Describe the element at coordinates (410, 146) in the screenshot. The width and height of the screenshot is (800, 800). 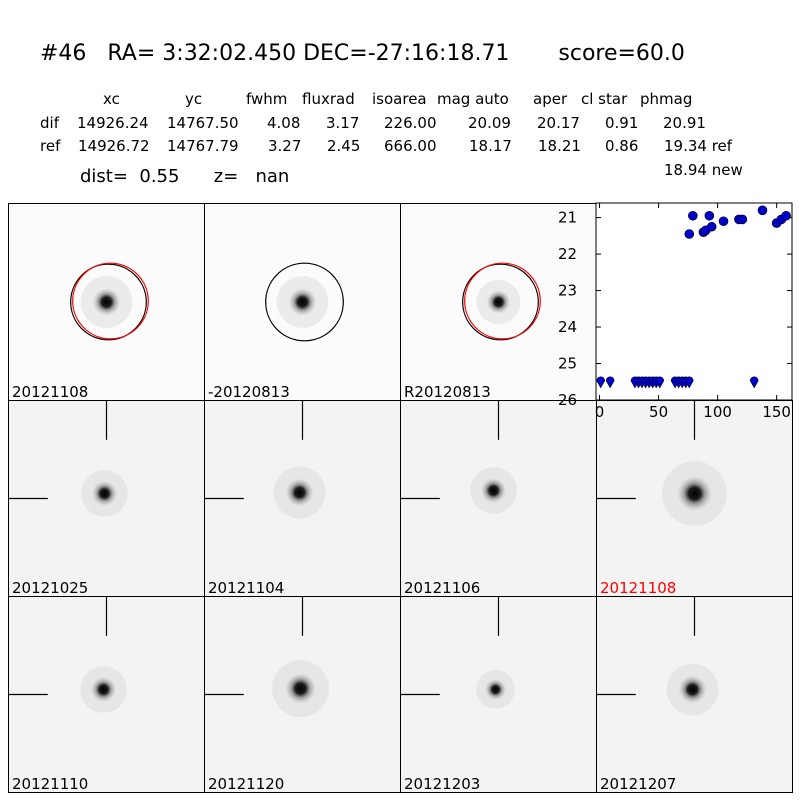
I see `ref-isoarea: 666.00` at that location.